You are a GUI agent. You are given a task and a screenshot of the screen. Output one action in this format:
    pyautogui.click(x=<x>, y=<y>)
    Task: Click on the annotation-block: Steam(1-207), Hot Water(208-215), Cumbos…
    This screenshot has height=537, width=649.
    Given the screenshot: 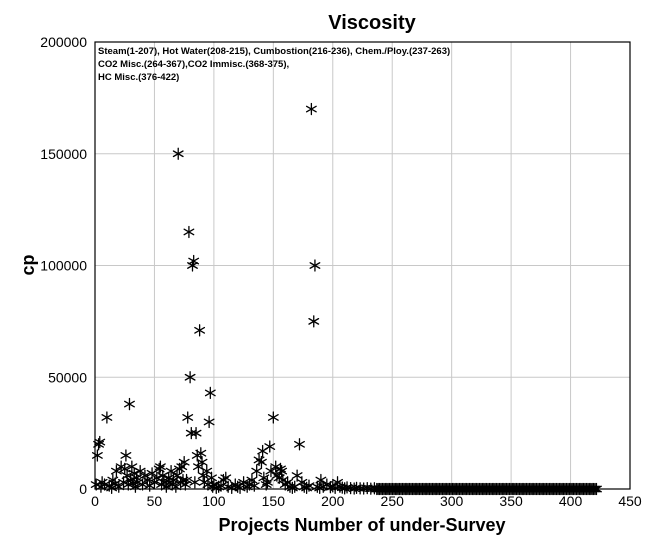 What is the action you would take?
    pyautogui.click(x=274, y=64)
    